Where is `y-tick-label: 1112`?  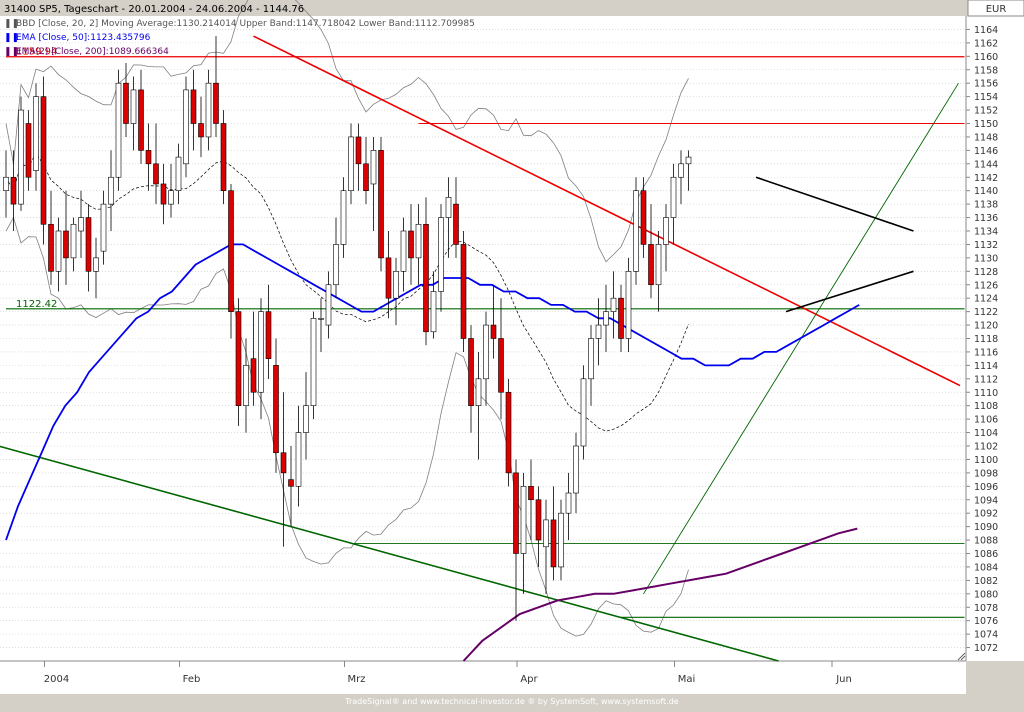 y-tick-label: 1112 is located at coordinates (986, 379).